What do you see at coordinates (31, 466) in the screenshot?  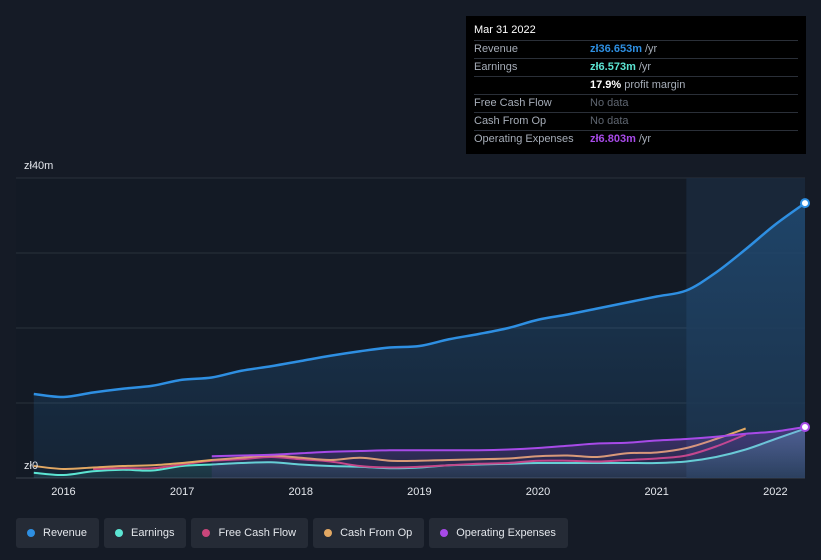 I see `y-tick-bottom: zł0` at bounding box center [31, 466].